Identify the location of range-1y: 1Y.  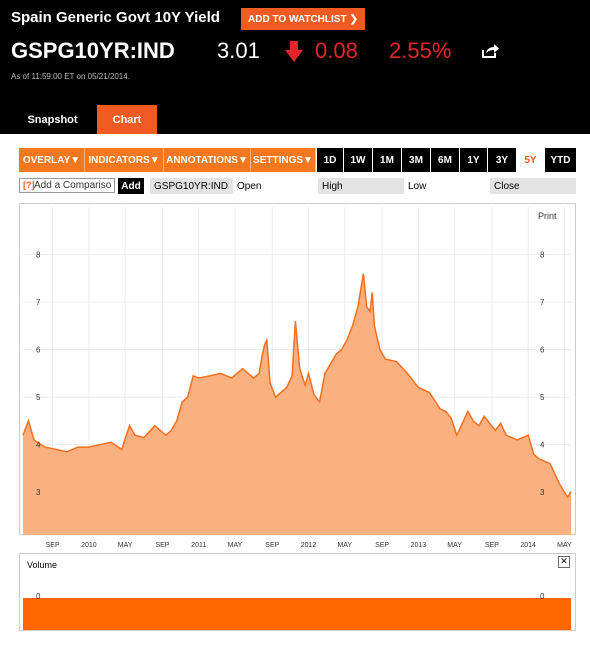
(473, 160).